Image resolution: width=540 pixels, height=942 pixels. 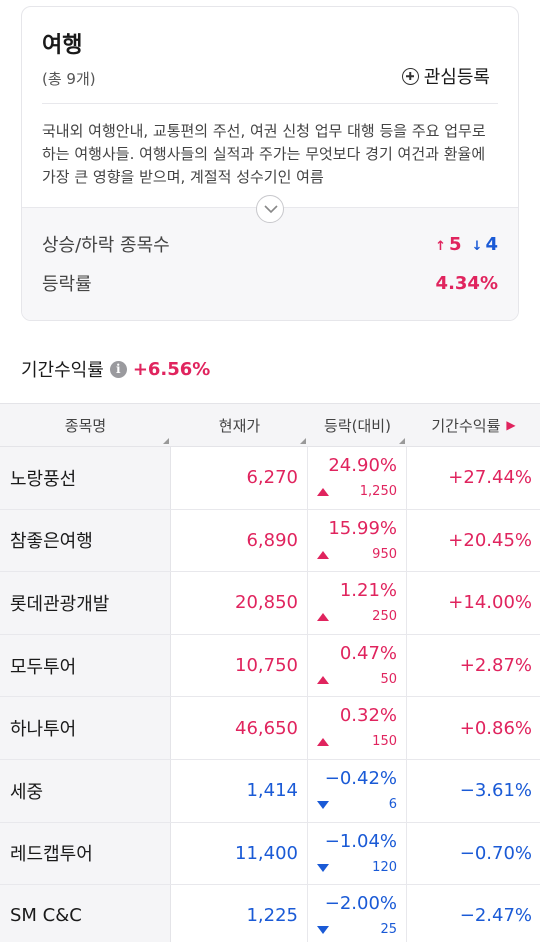 I want to click on change-amount: 150, so click(x=384, y=742).